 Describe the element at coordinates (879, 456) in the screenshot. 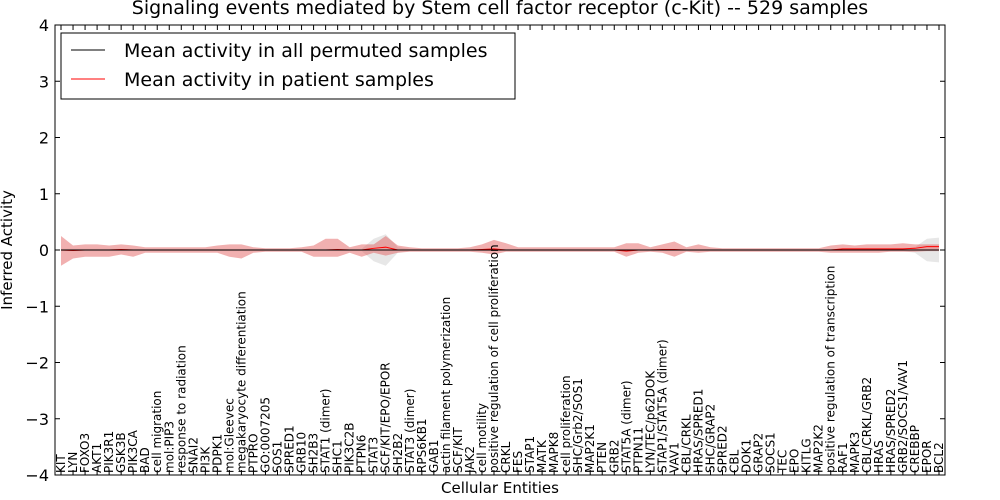

I see `x-tick-label: HRAS` at that location.